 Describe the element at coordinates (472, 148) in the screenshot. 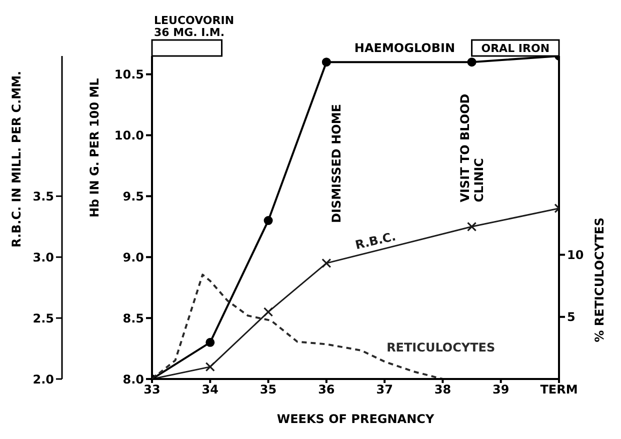

I see `annotation: VISIT TO BLOOD CLINIC` at that location.